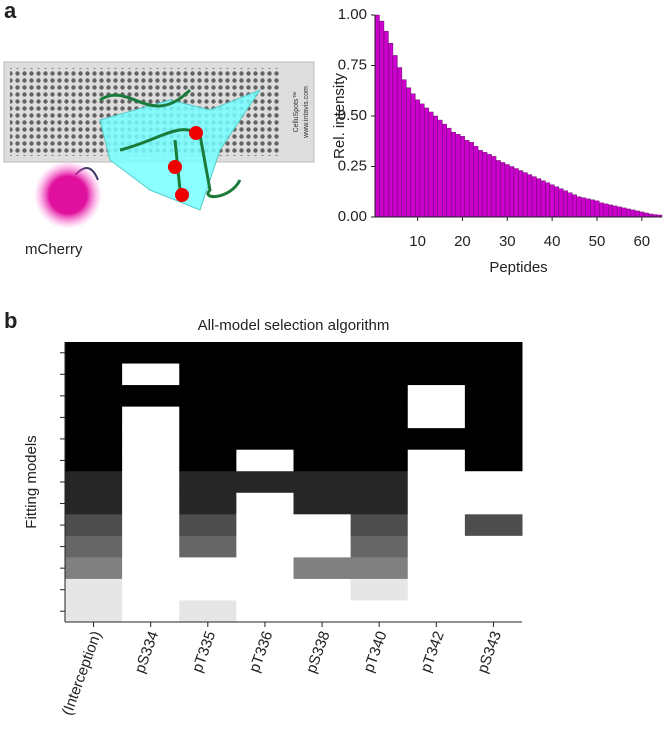 The width and height of the screenshot is (664, 732). Describe the element at coordinates (68, 195) in the screenshot. I see `mcherry-glow` at that location.